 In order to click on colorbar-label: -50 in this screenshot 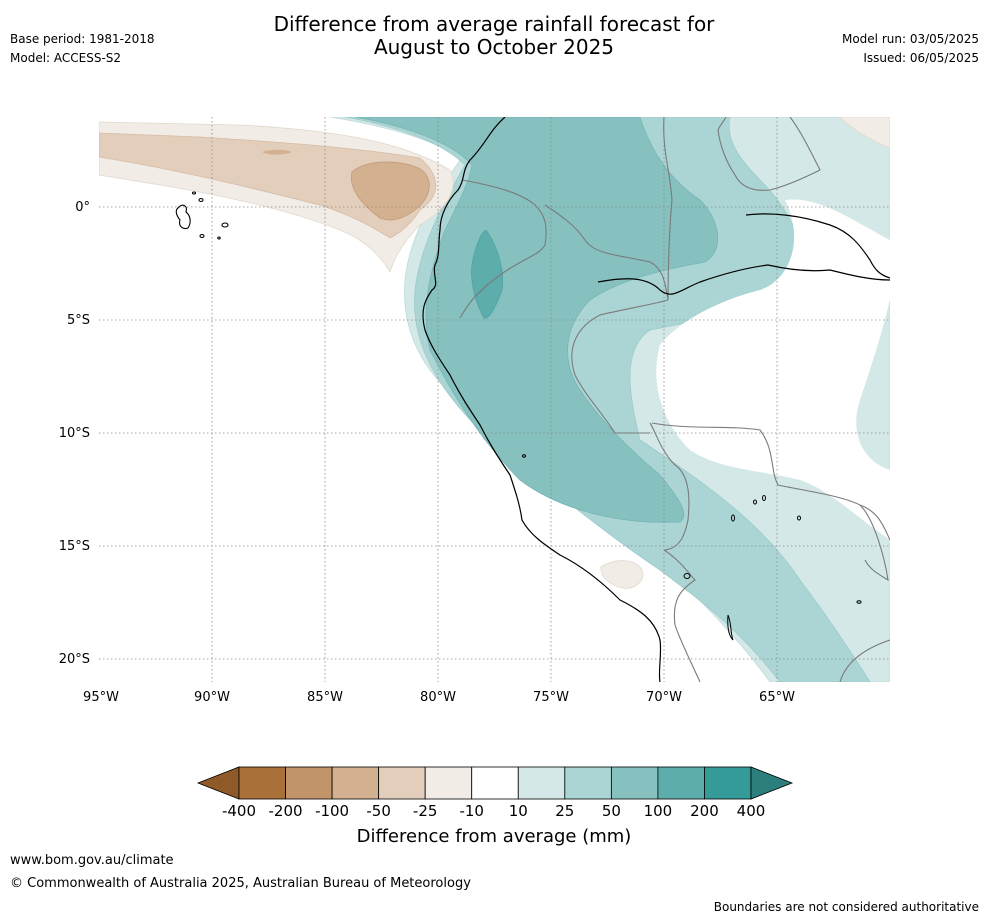, I will do `click(378, 811)`.